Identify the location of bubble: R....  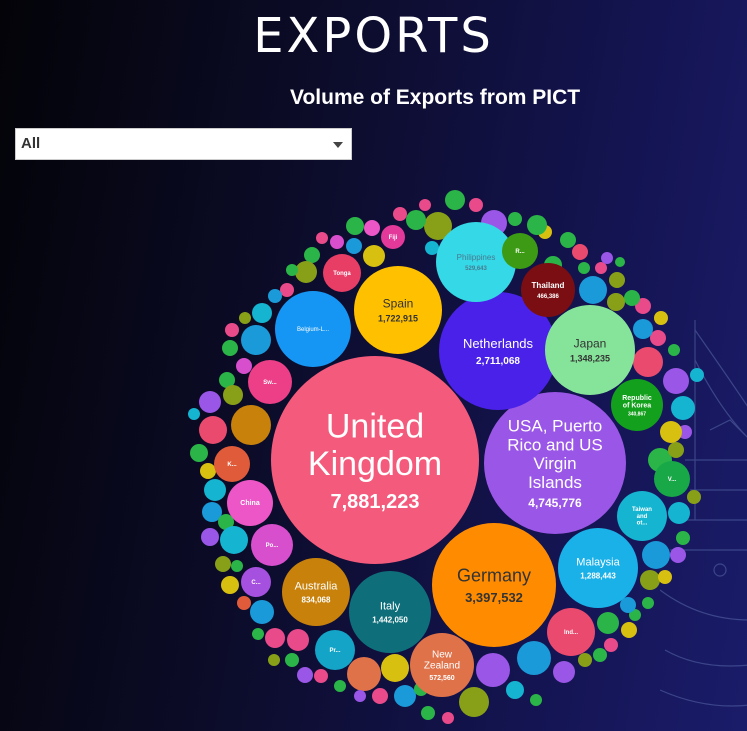
(520, 251).